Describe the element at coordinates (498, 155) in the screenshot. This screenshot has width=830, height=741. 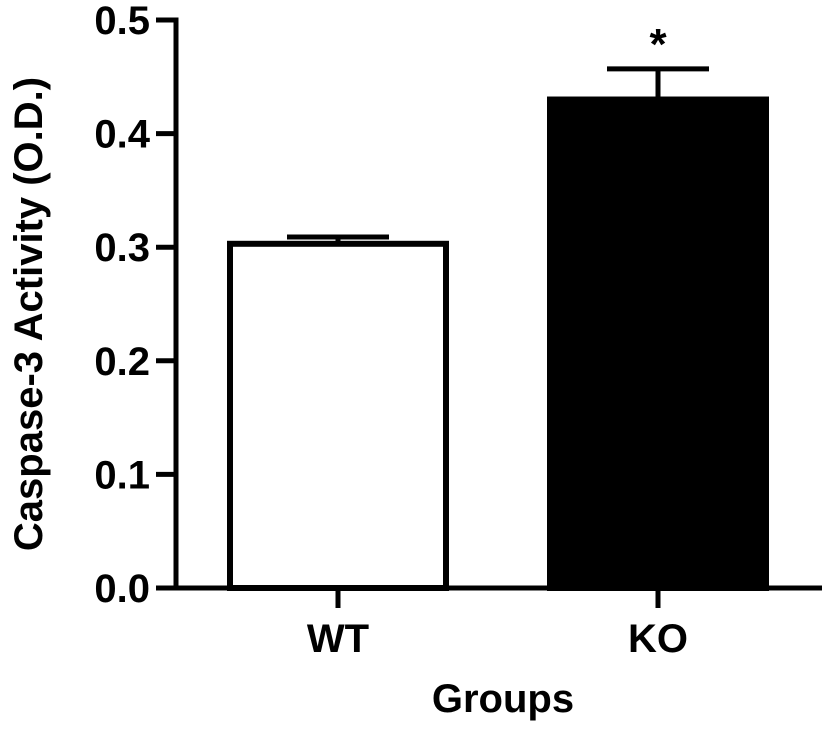
I see `error-bars-layer` at that location.